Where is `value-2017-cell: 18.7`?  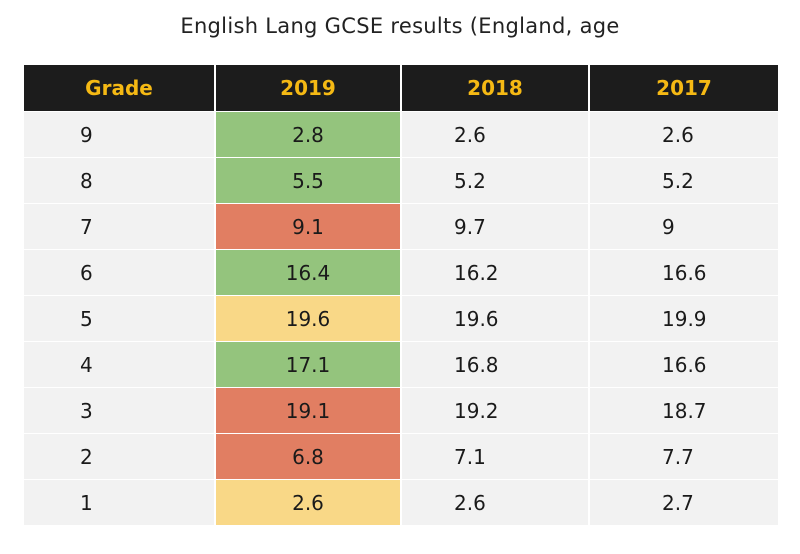
value-2017-cell: 18.7 is located at coordinates (684, 410).